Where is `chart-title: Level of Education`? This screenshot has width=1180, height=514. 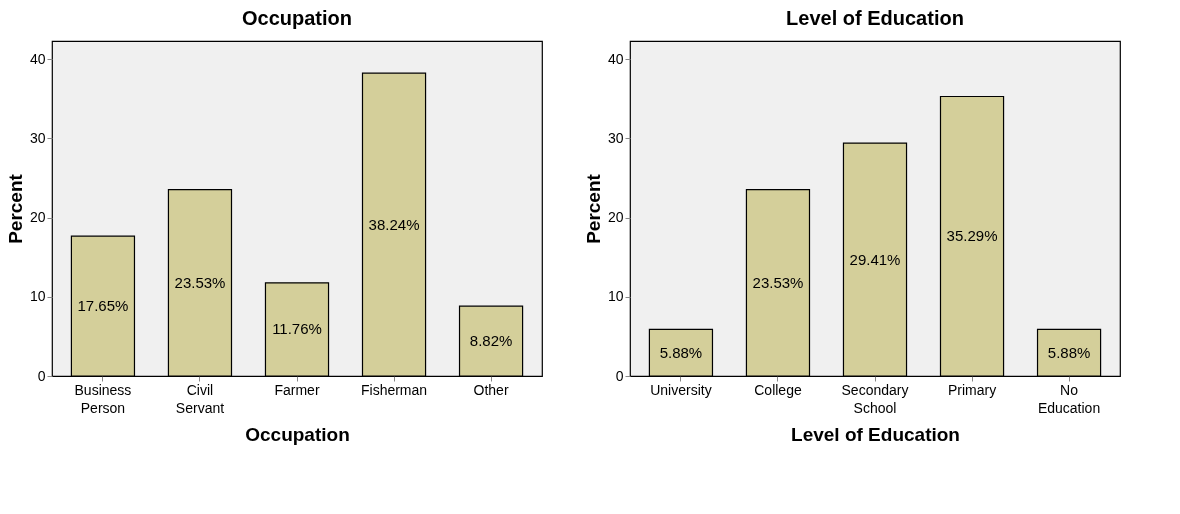
chart-title: Level of Education is located at coordinates (875, 18).